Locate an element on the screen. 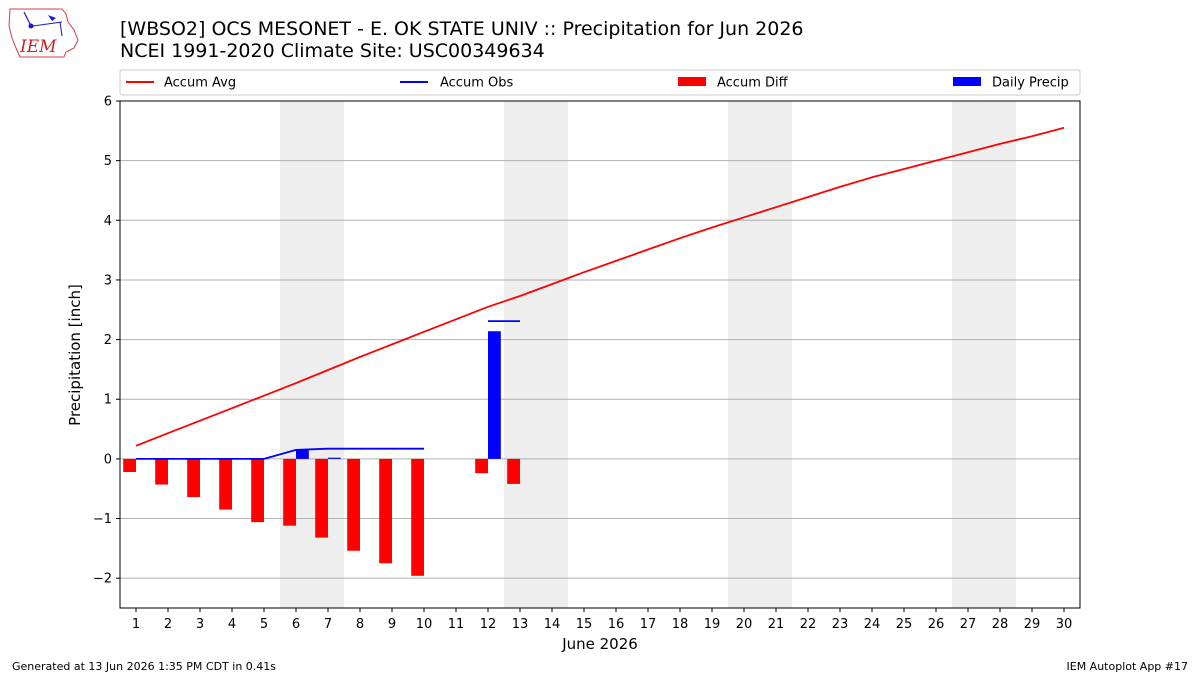 The image size is (1200, 675). y-tick-label: 4 is located at coordinates (108, 221).